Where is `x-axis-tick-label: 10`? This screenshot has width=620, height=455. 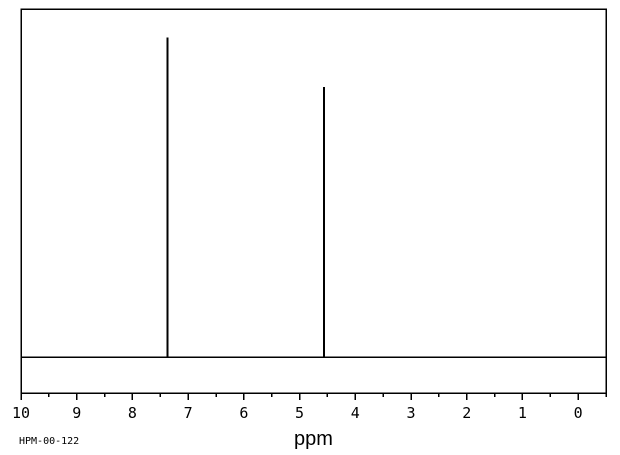 x-axis-tick-label: 10 is located at coordinates (21, 413).